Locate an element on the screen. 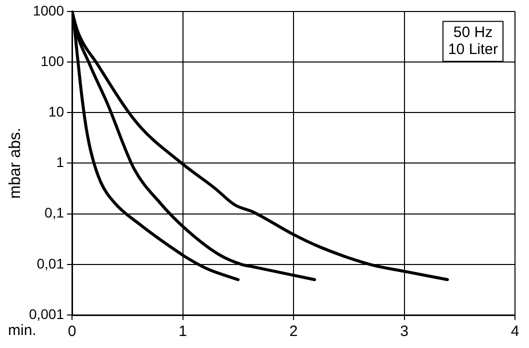  x-axis-title: min. is located at coordinates (22, 331).